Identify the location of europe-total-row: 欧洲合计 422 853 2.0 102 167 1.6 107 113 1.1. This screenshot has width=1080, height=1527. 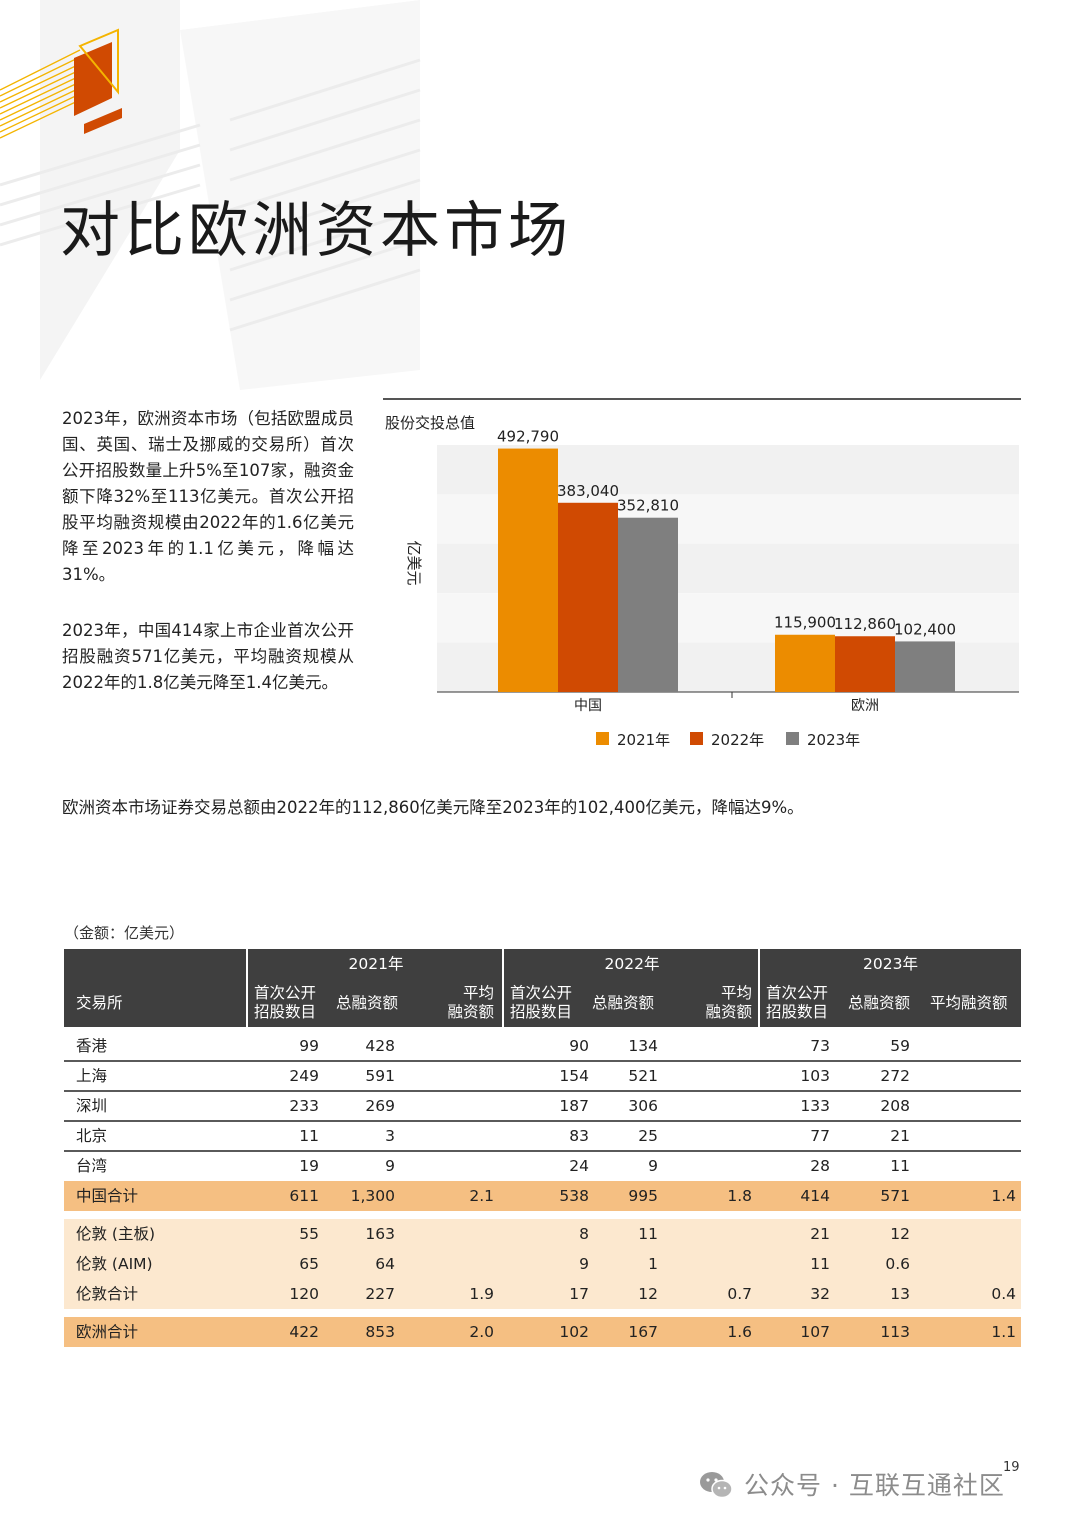
(542, 1332).